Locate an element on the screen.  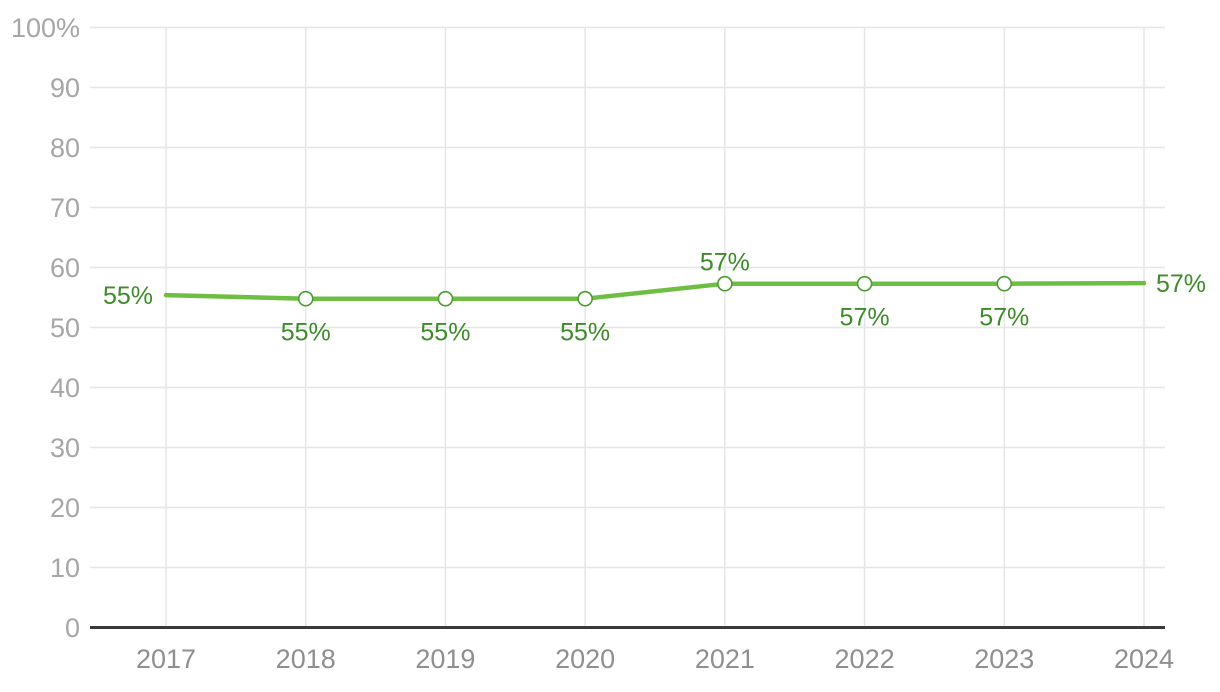
x-axis-tick-label: 2017 is located at coordinates (166, 659).